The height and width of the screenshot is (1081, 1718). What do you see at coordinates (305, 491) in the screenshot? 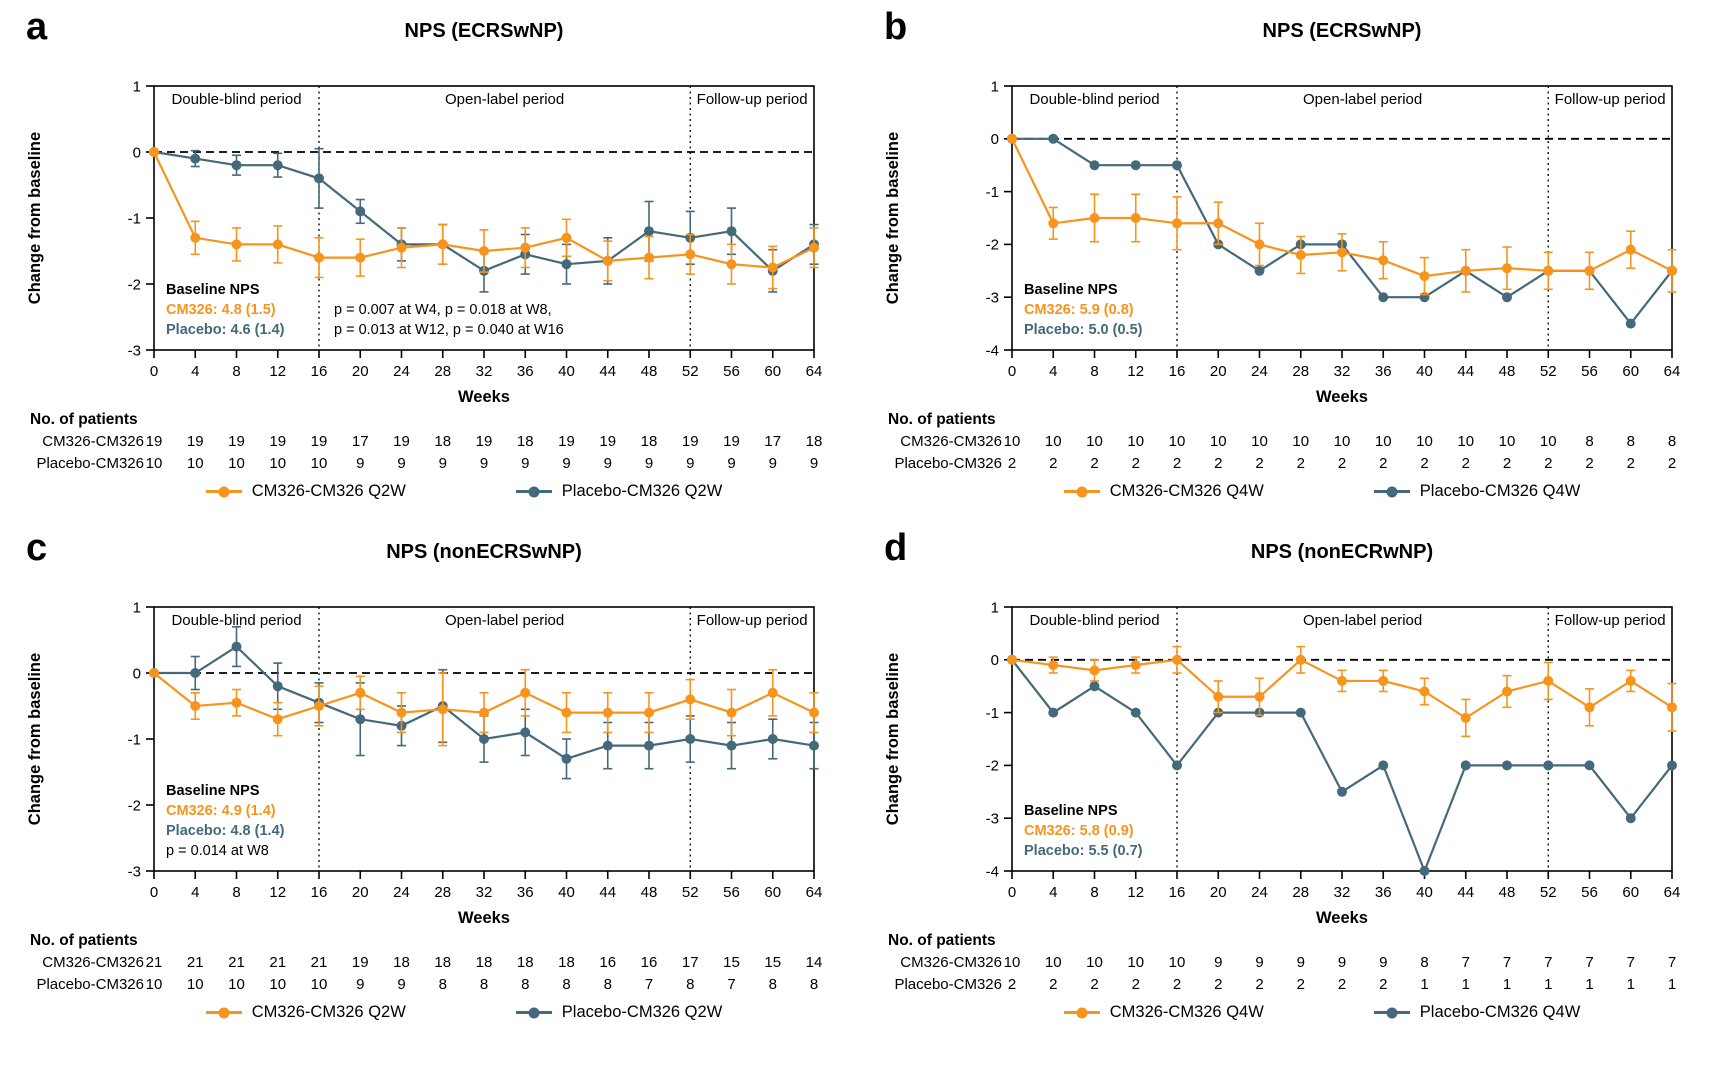
I see `legend-item-cm326: CM326-CM326 Q2W` at bounding box center [305, 491].